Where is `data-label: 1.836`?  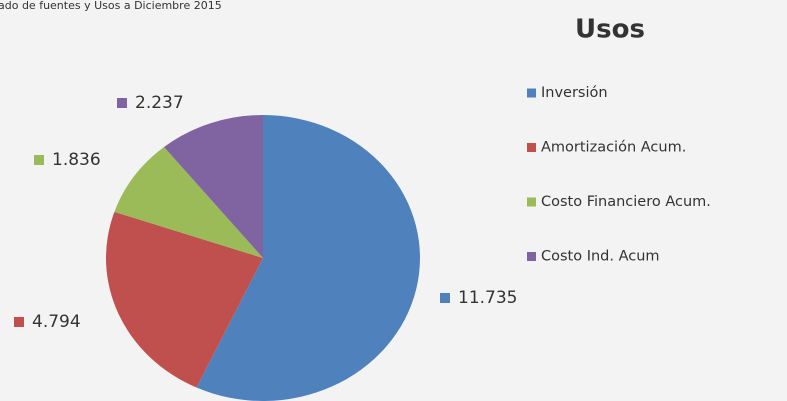
data-label: 1.836 is located at coordinates (76, 160).